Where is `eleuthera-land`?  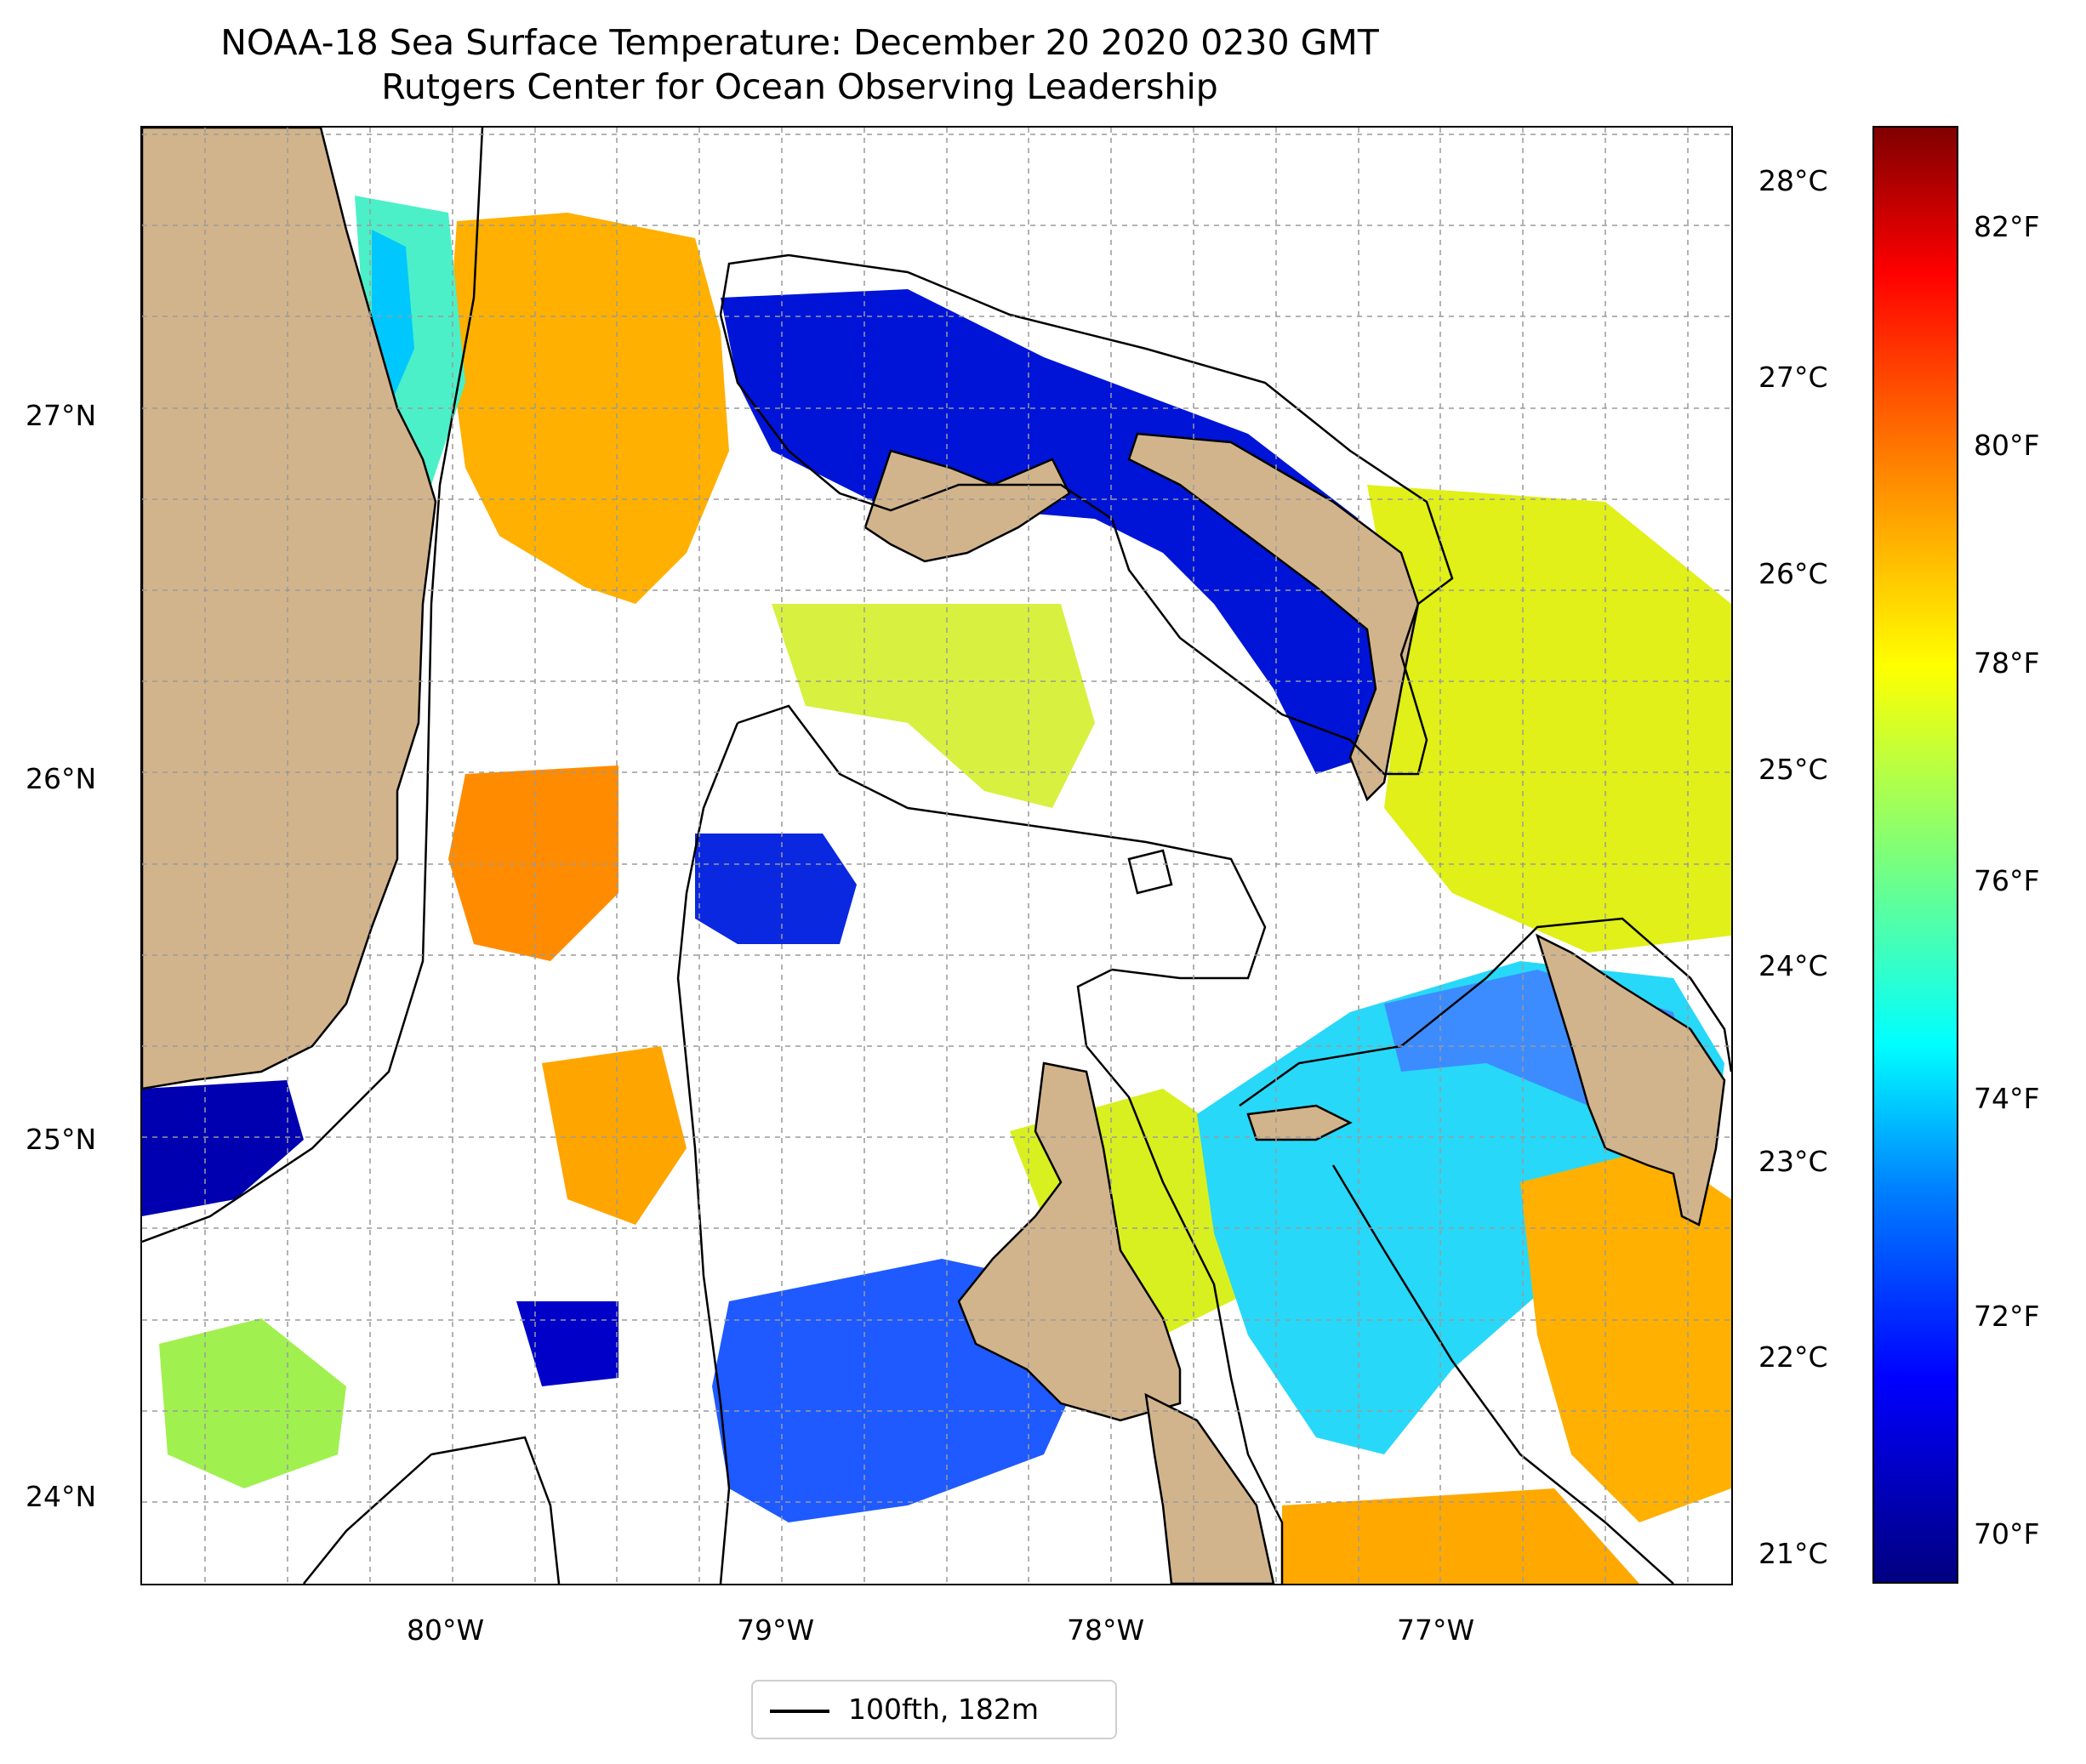 eleuthera-land is located at coordinates (1631, 1079).